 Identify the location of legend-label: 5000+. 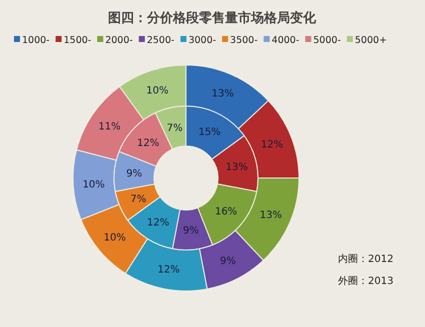
(371, 40).